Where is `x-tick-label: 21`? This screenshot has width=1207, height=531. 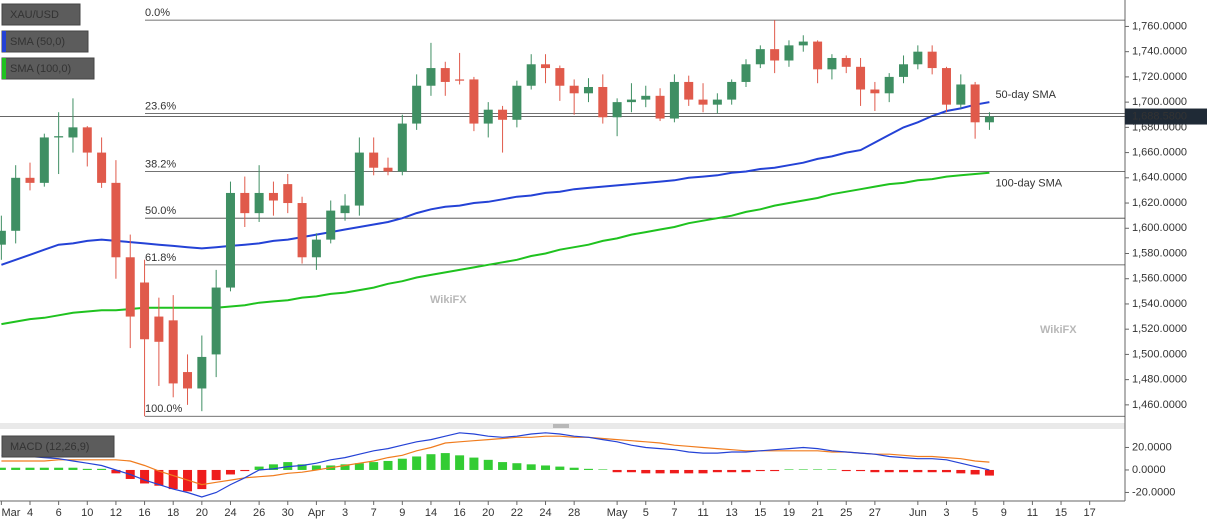 x-tick-label: 21 is located at coordinates (817, 513).